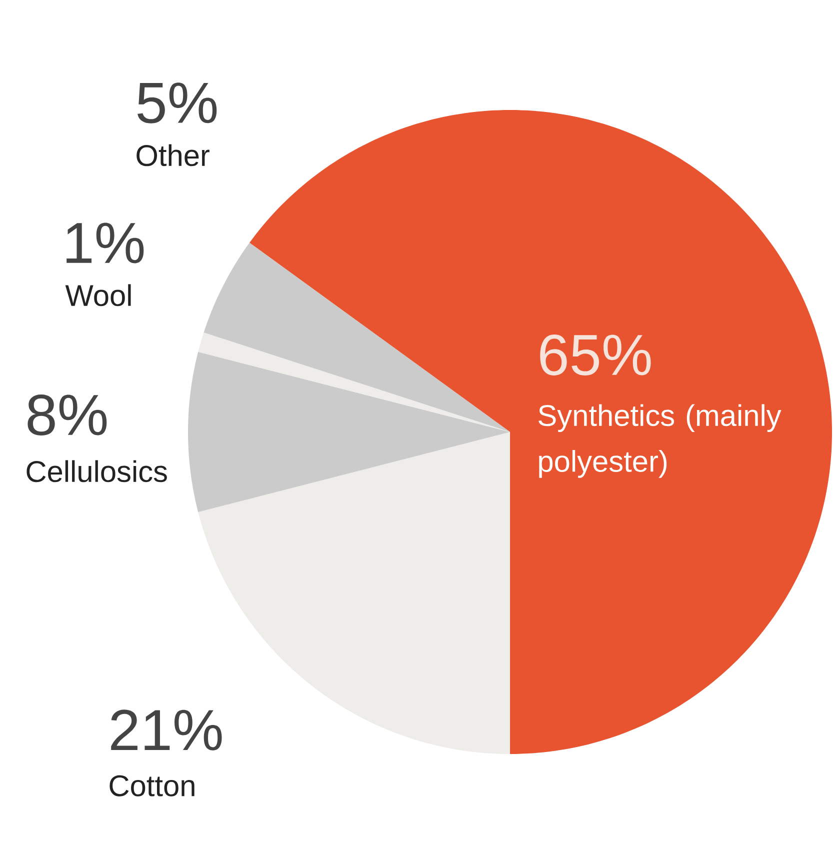 This screenshot has height=858, width=833. Describe the element at coordinates (67, 415) in the screenshot. I see `data-label: 8%` at that location.